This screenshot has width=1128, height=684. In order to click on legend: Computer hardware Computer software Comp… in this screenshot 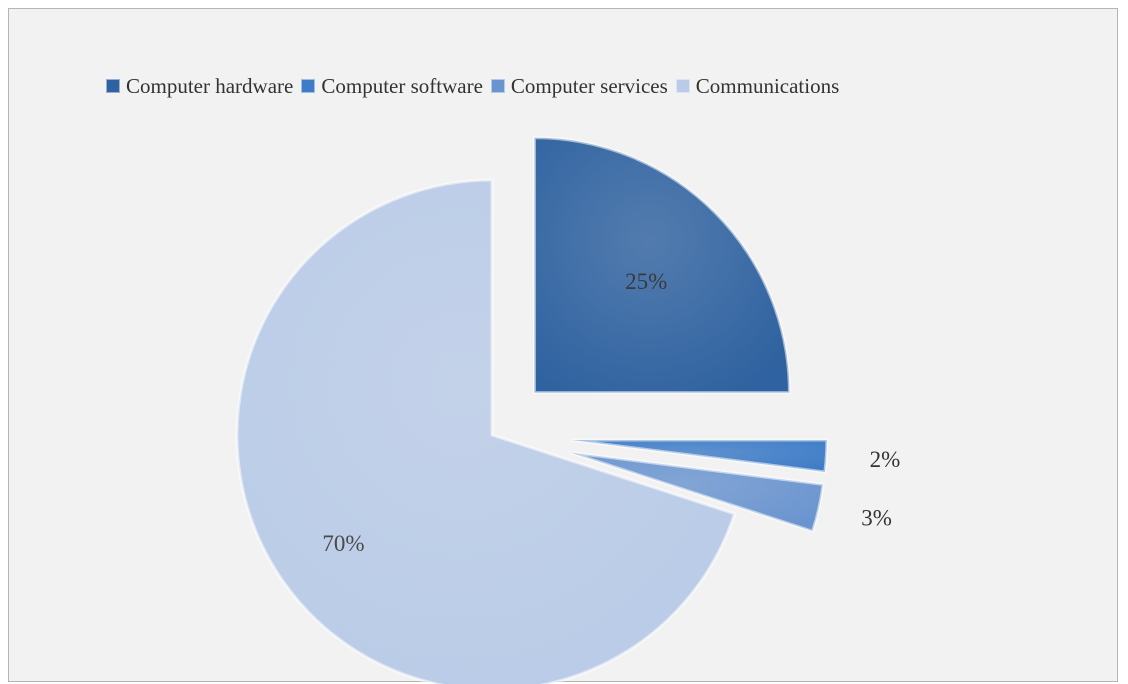, I will do `click(606, 86)`.